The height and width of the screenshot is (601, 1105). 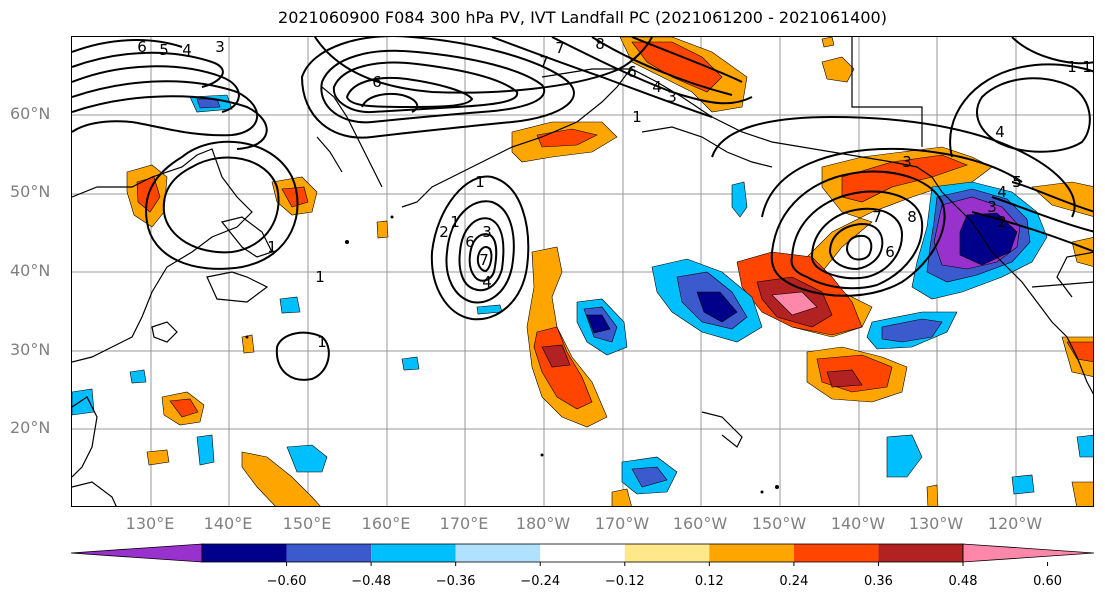 What do you see at coordinates (667, 564) in the screenshot?
I see `colorbar-ticks` at bounding box center [667, 564].